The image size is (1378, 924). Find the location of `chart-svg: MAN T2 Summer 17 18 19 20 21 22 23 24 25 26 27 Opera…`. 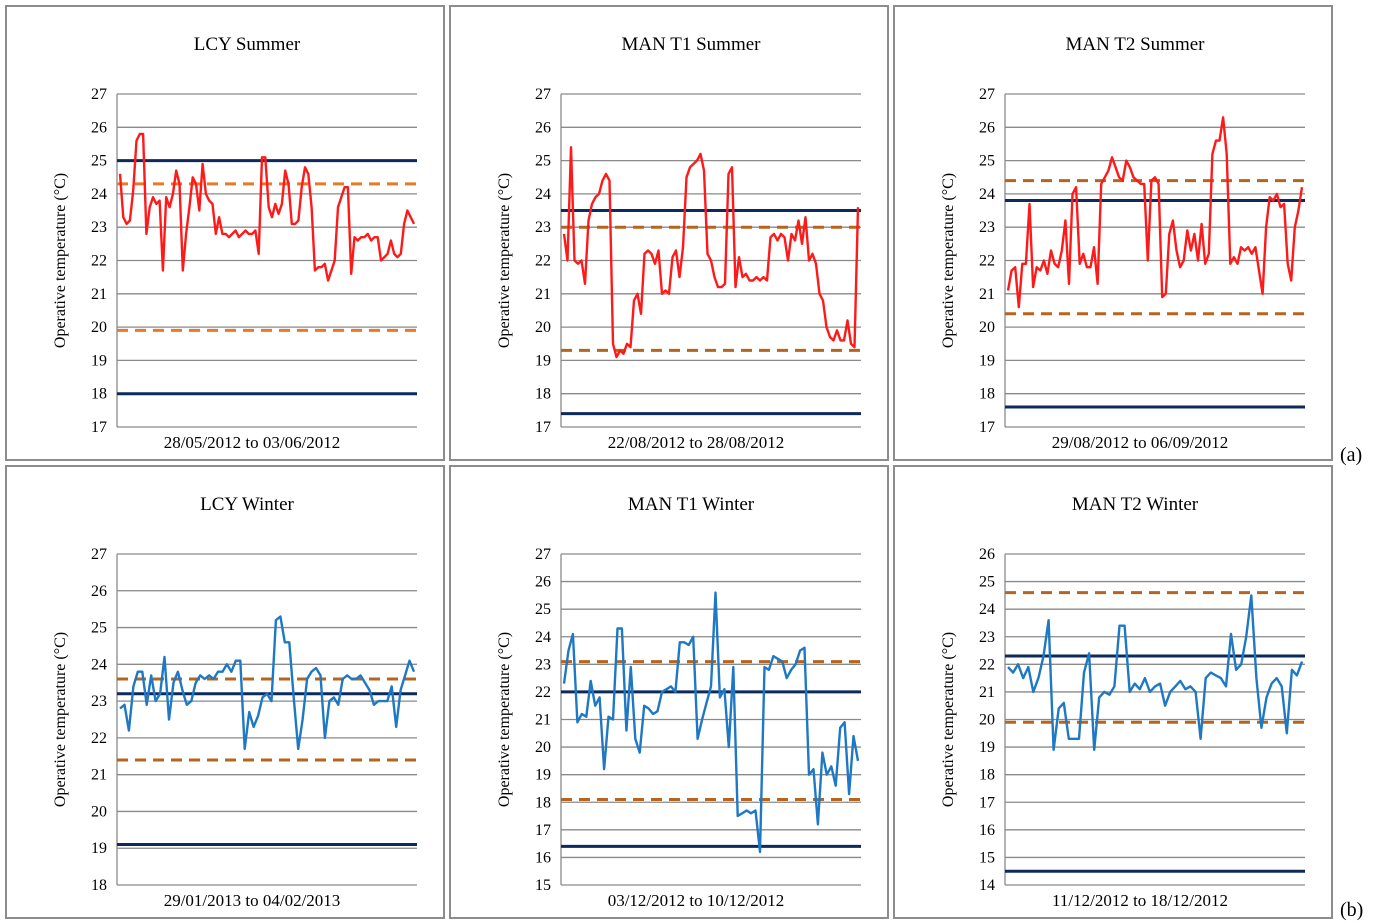

chart-svg: MAN T2 Summer 17 18 19 20 21 22 23 24 25 26 27 Opera… is located at coordinates (1122, 243).